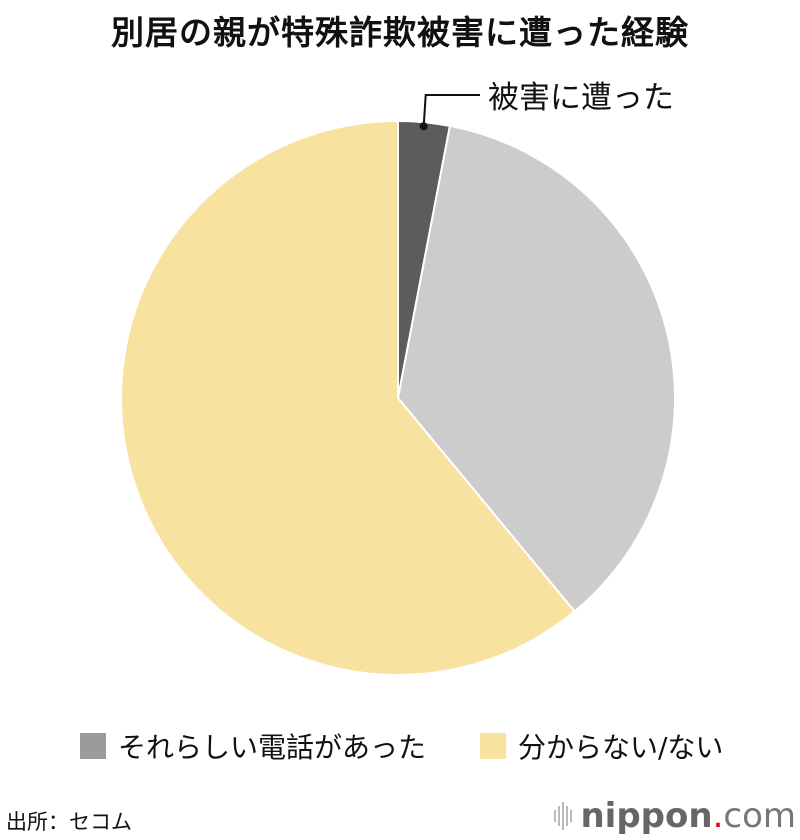 Image resolution: width=800 pixels, height=840 pixels. What do you see at coordinates (621, 747) in the screenshot?
I see `legend-label: 分からない/ない` at bounding box center [621, 747].